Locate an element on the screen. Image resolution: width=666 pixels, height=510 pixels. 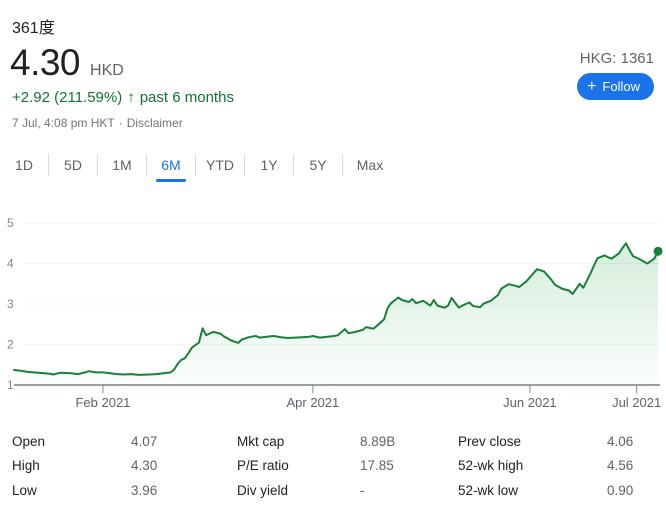
stat-label: Prev close is located at coordinates (490, 441).